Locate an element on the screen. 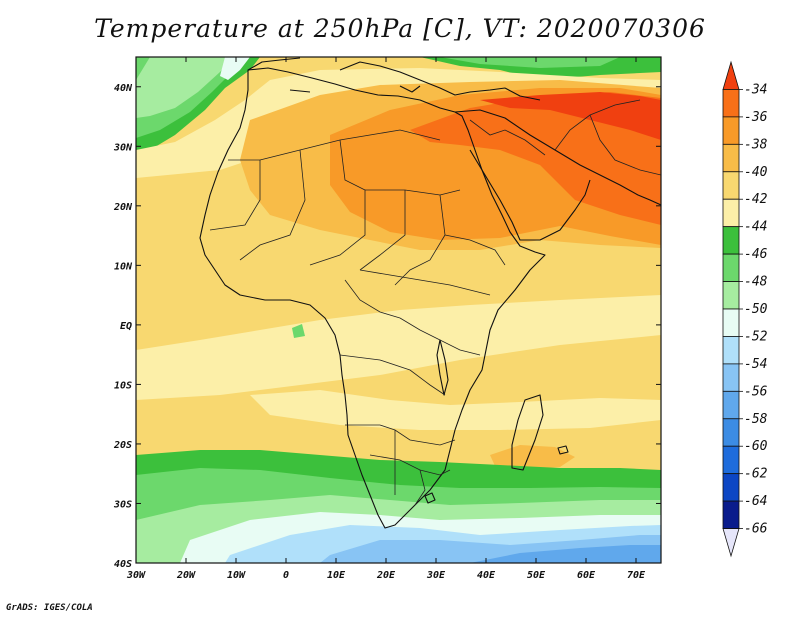 Image resolution: width=800 pixels, height=618 pixels. colorbar-label: -60 is located at coordinates (756, 446).